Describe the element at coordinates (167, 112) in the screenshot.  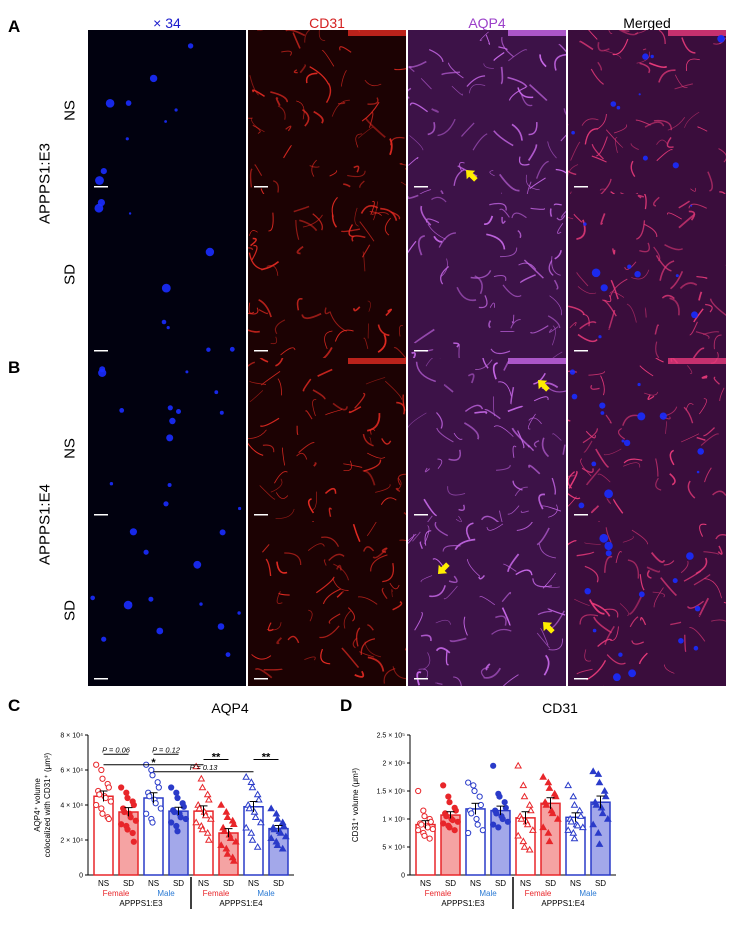
I see `micrograph-x34-row1` at that location.